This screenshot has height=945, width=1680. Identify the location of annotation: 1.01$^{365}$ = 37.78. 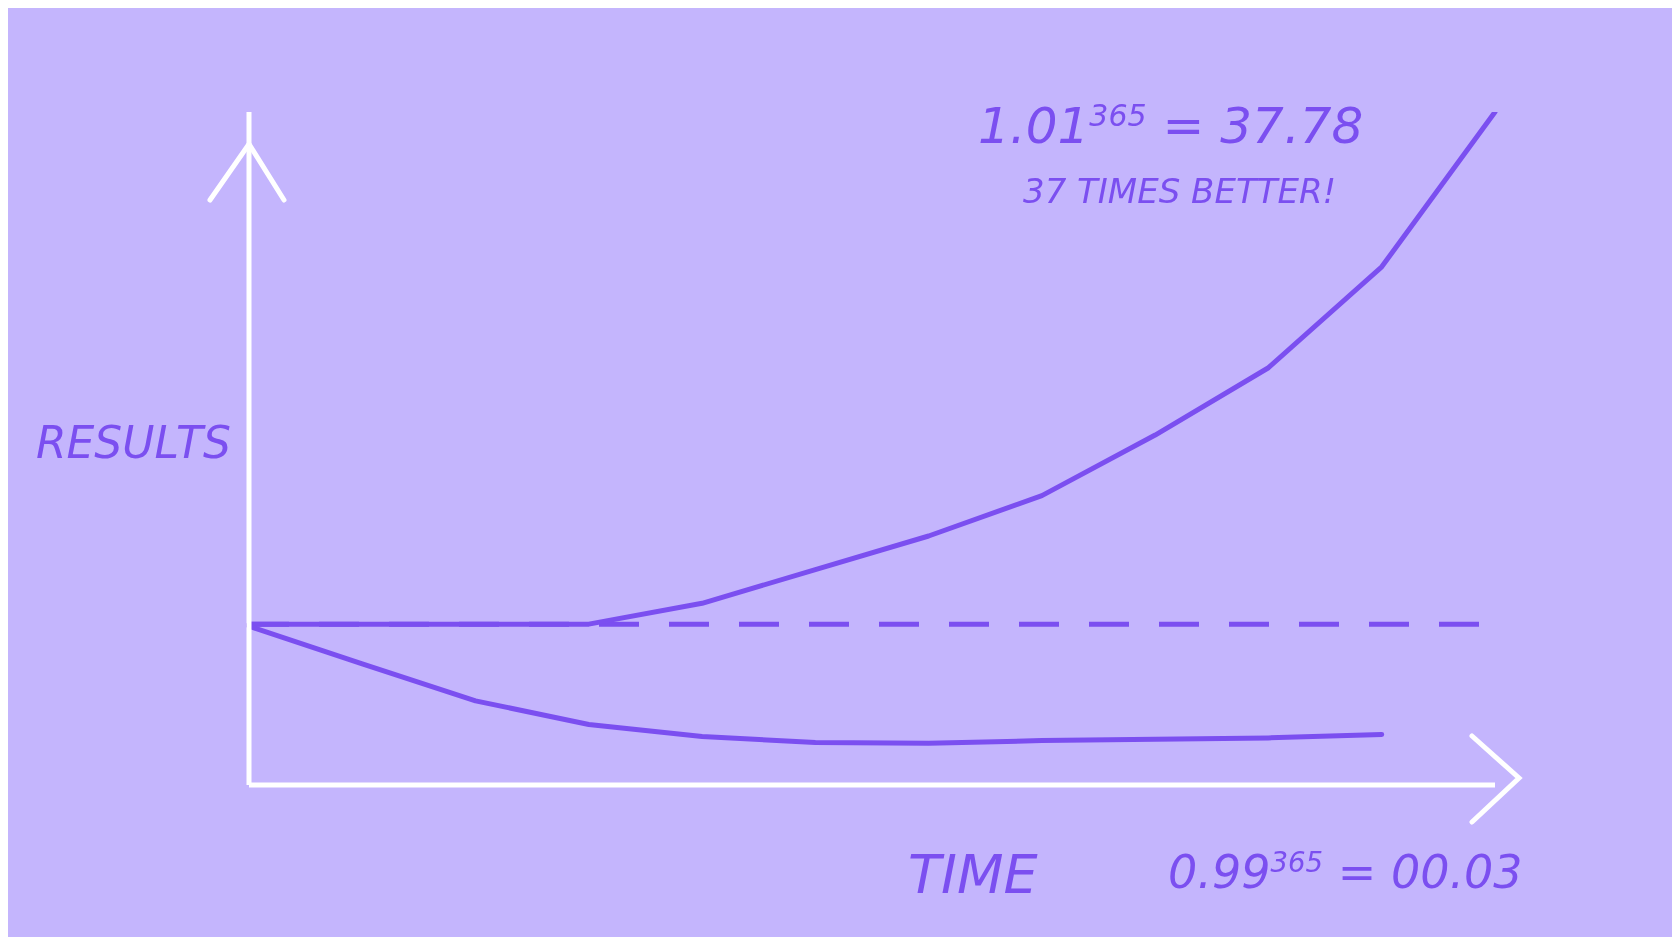
(1171, 126).